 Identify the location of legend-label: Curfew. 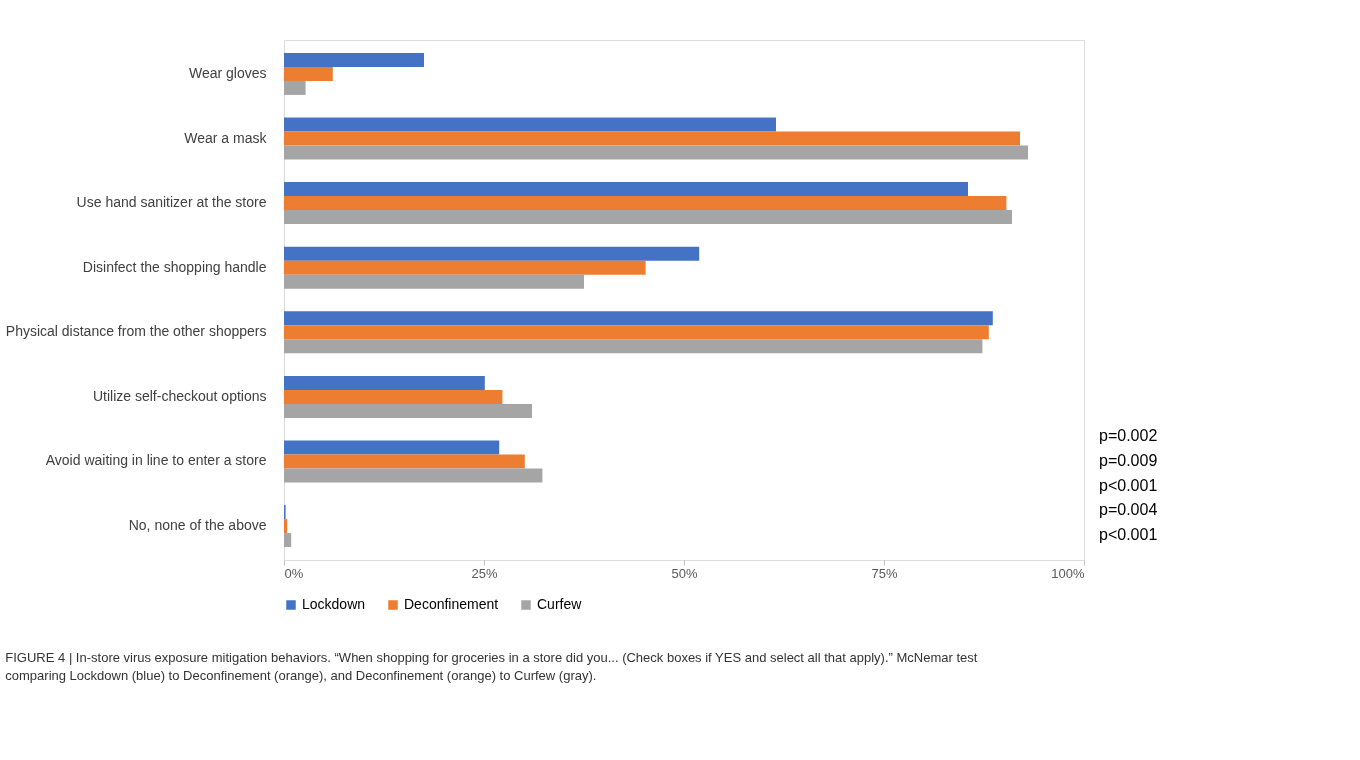
(560, 604).